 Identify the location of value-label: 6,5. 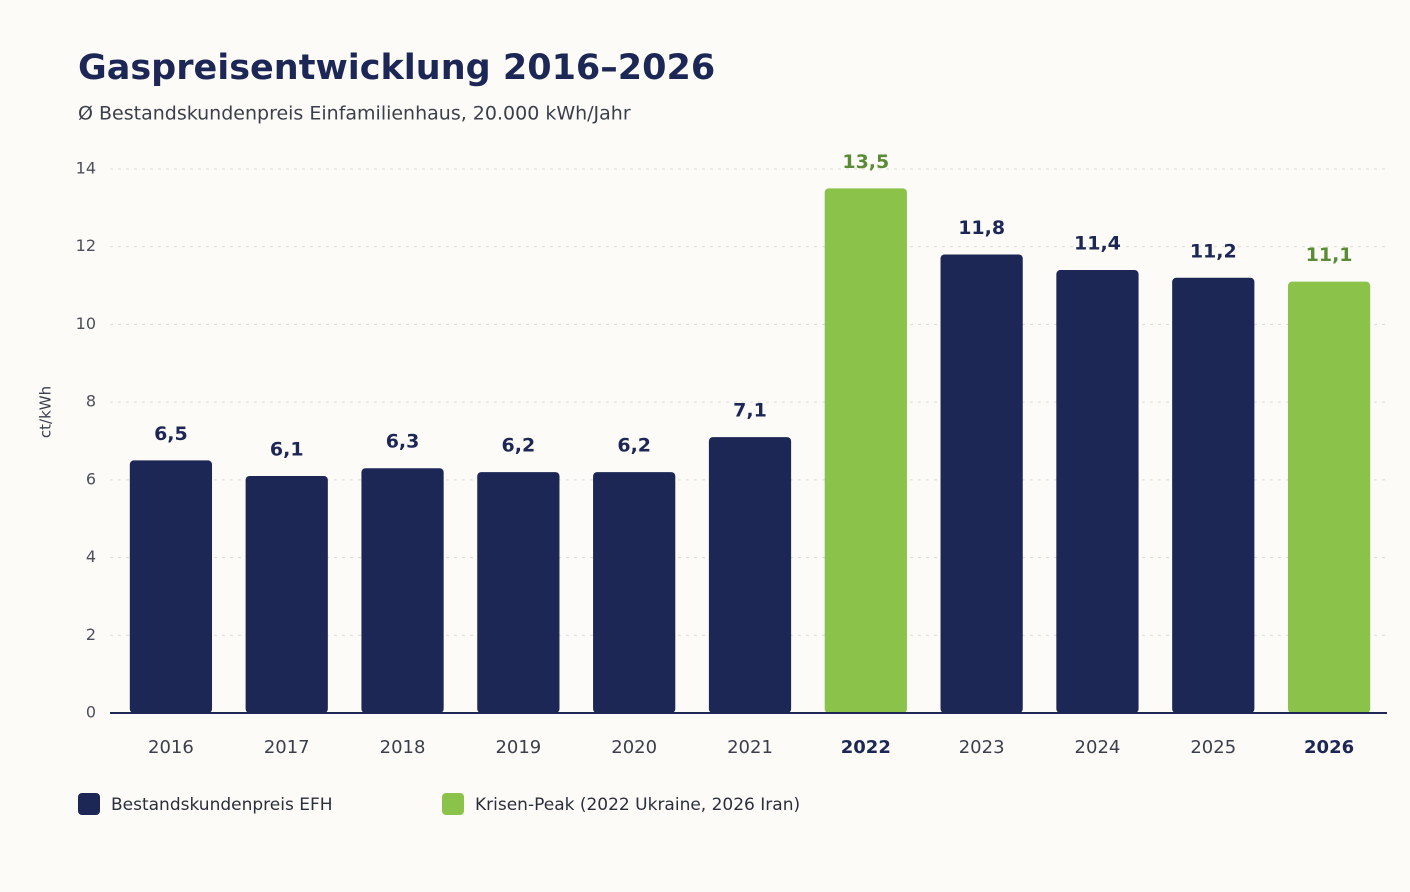
(171, 434).